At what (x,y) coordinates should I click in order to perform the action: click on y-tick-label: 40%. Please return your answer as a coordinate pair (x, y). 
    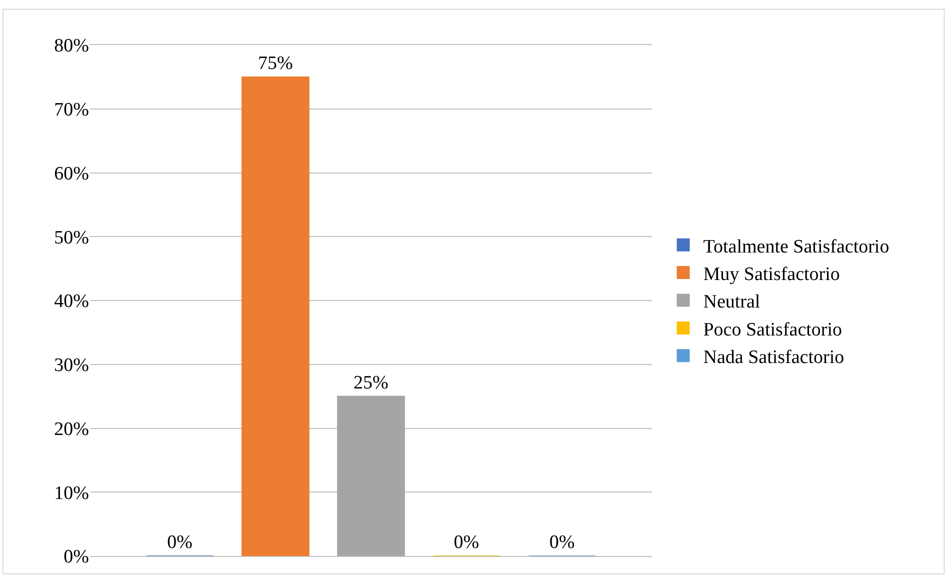
    Looking at the image, I should click on (72, 301).